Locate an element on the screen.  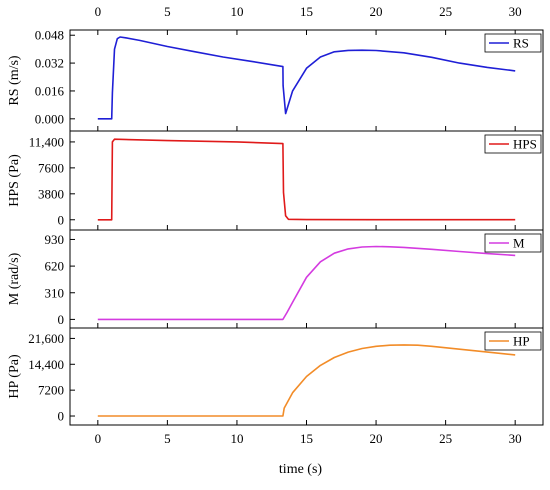
y-tick-label-rs: 0.016 is located at coordinates (50, 90).